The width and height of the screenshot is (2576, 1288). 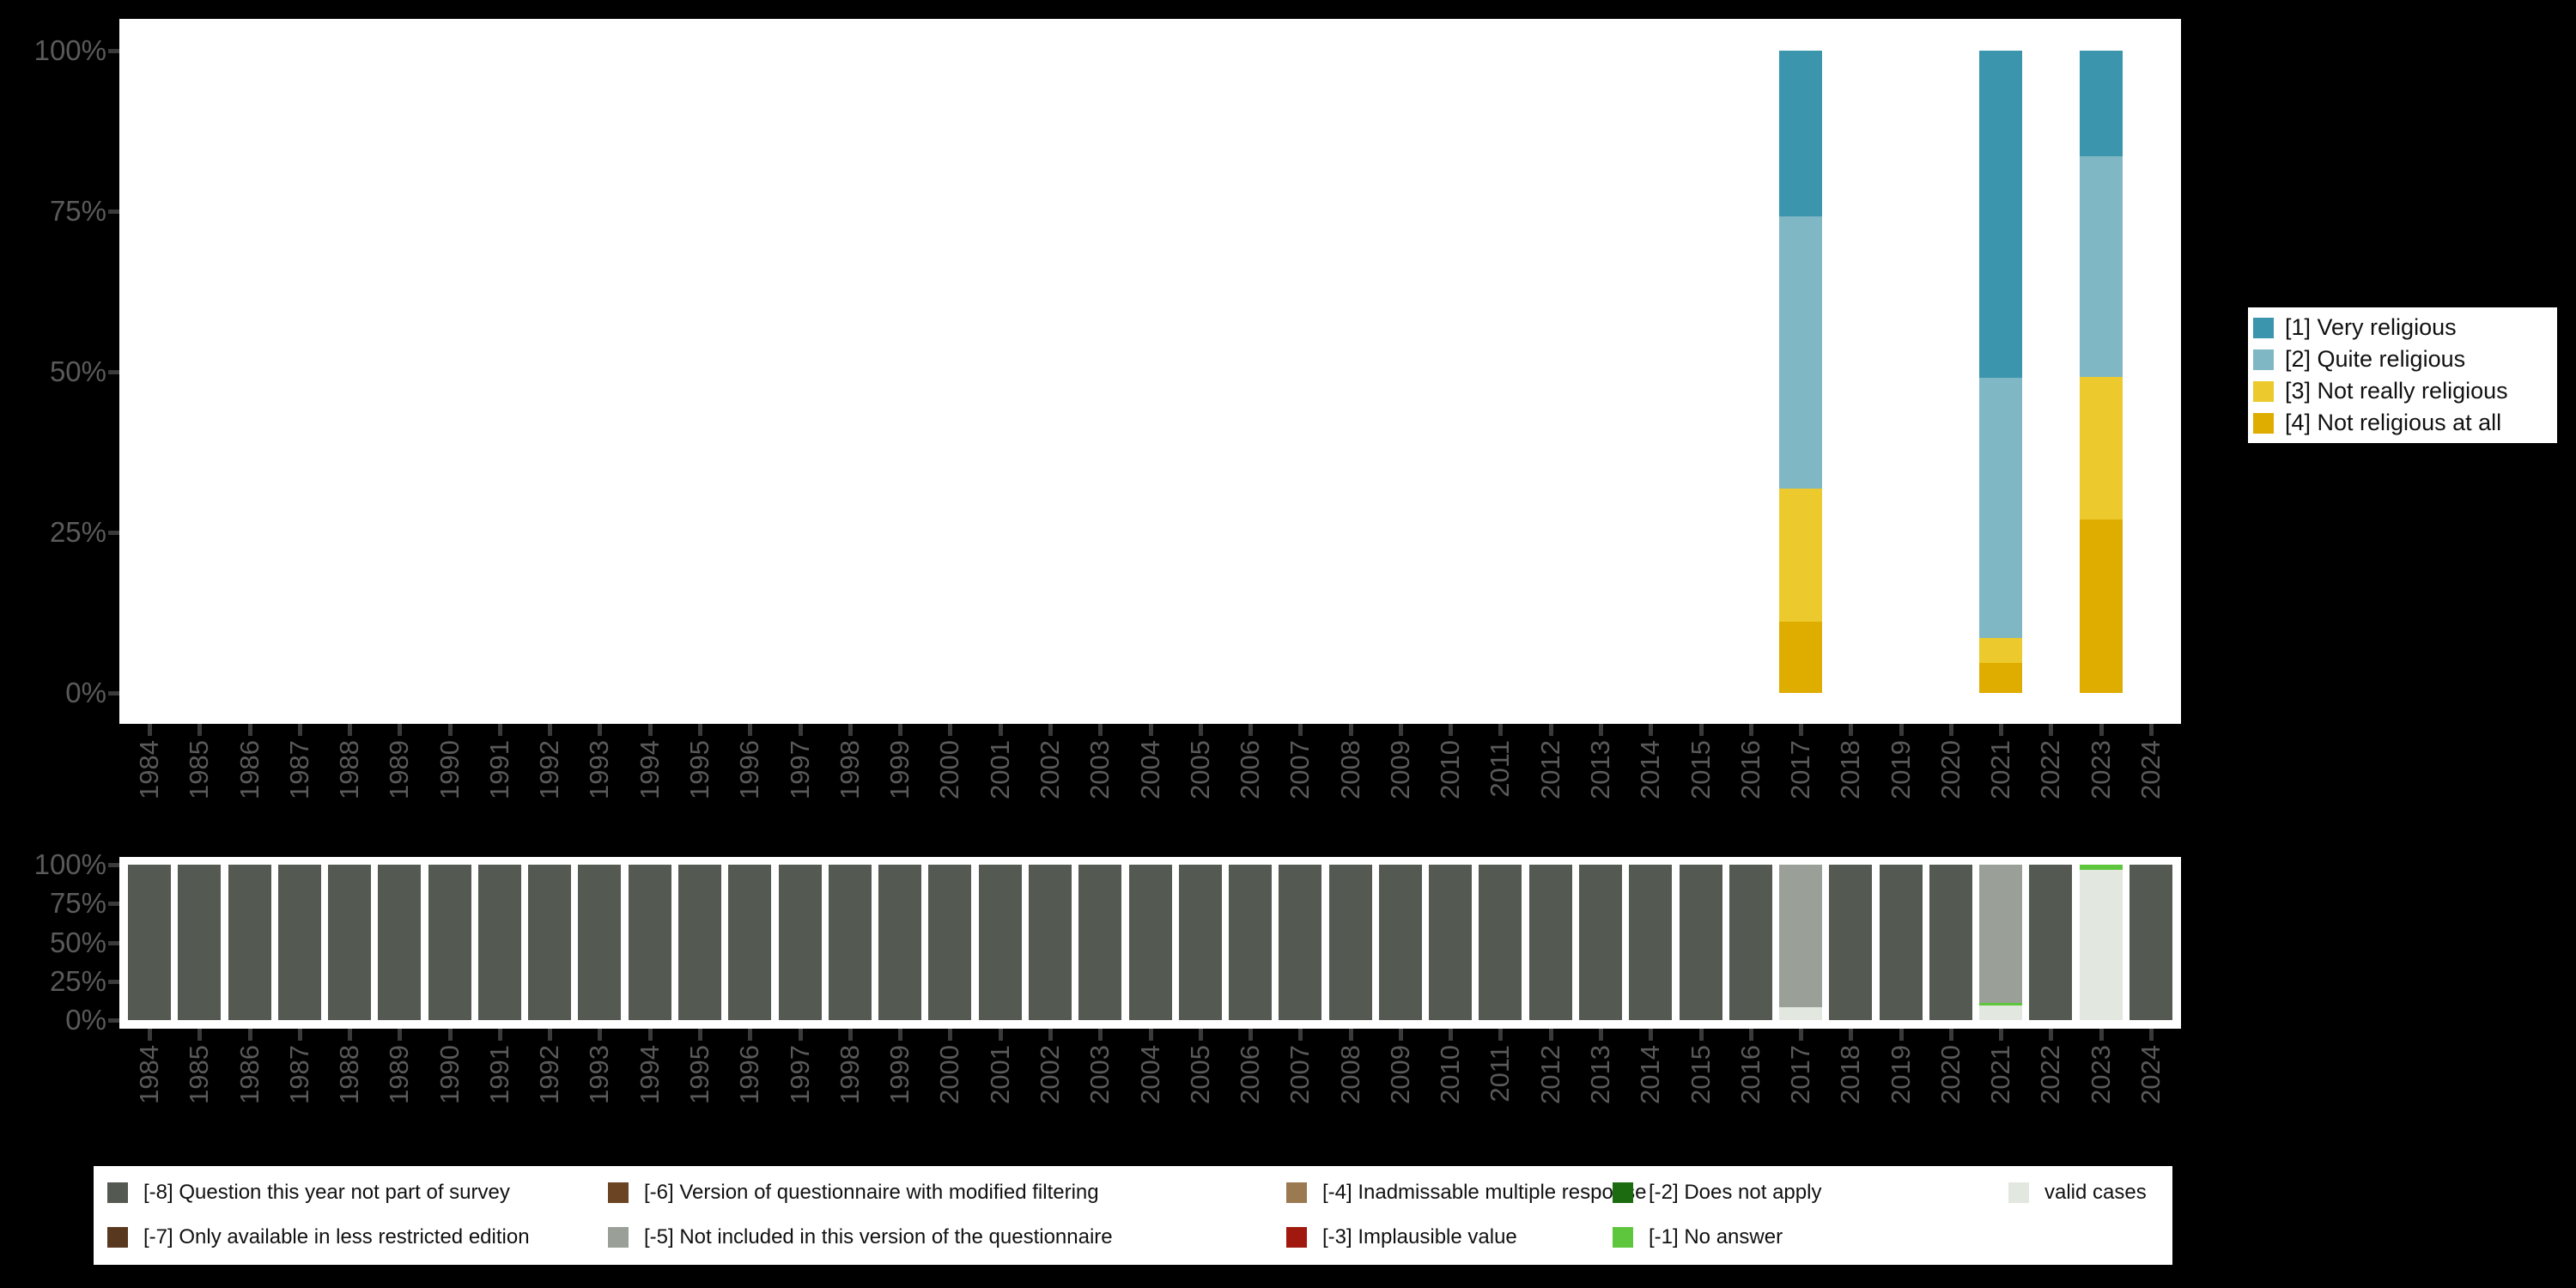 I want to click on bar-2003, so click(x=1100, y=943).